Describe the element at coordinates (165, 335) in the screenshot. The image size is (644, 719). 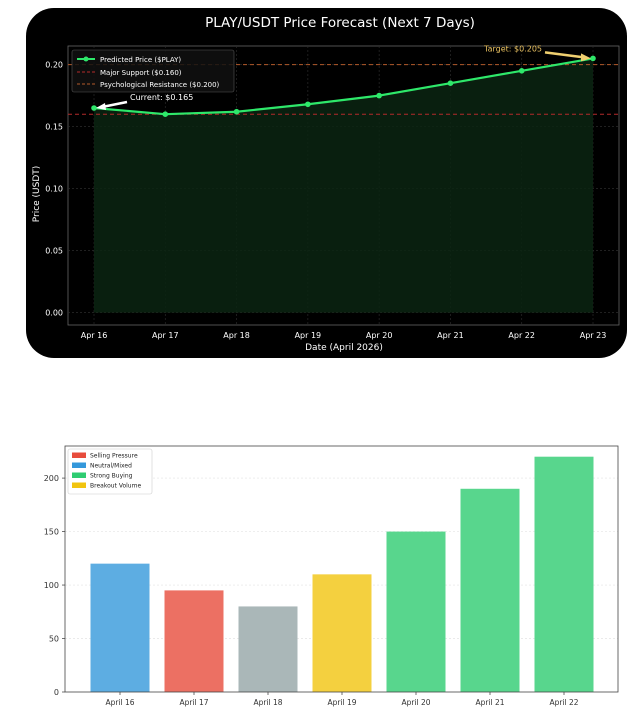
I see `x-tick-label: Apr 17` at that location.